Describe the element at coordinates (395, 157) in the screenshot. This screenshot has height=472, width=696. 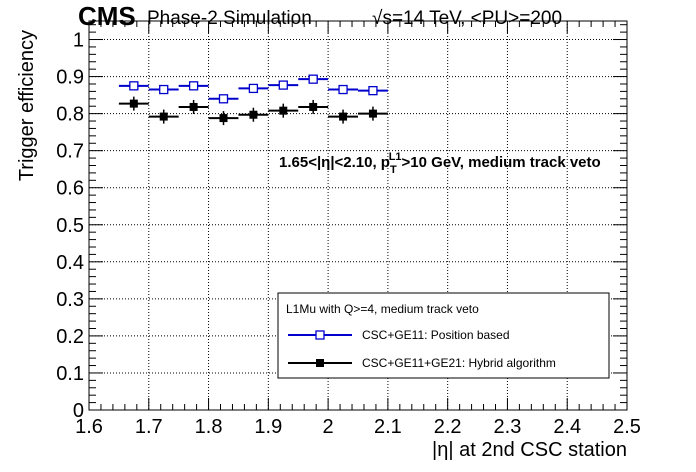
I see `annotation-superscript: L1` at that location.